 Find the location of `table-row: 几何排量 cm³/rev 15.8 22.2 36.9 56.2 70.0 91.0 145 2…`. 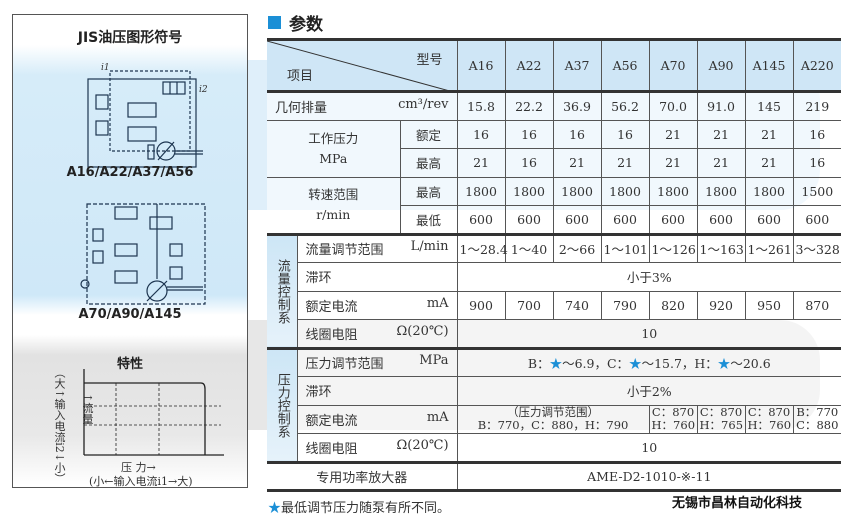

table-row: 几何排量 cm³/rev 15.8 22.2 36.9 56.2 70.0 91.0 145 2… is located at coordinates (554, 106).